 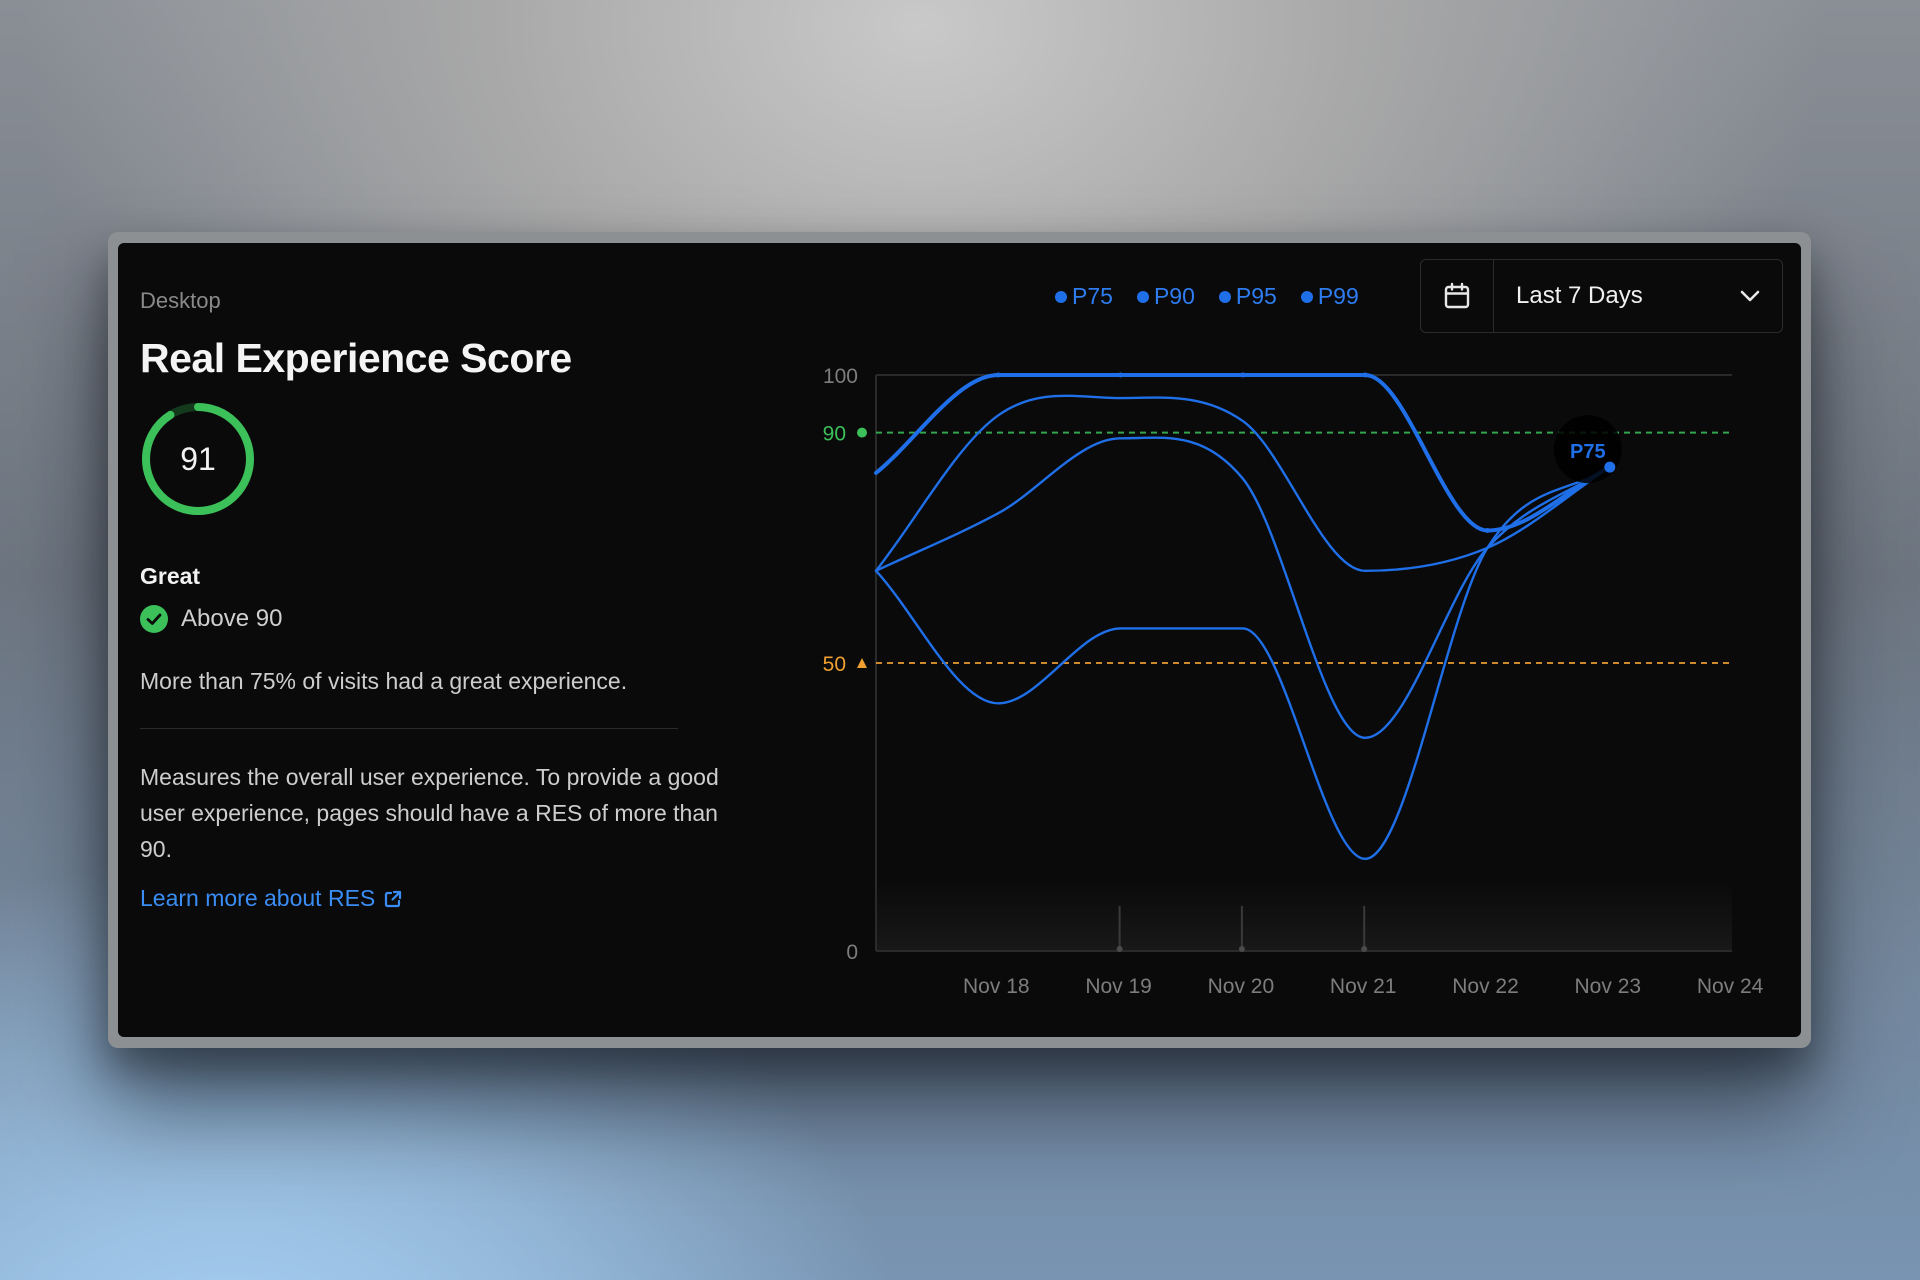 I want to click on divider, so click(x=409, y=728).